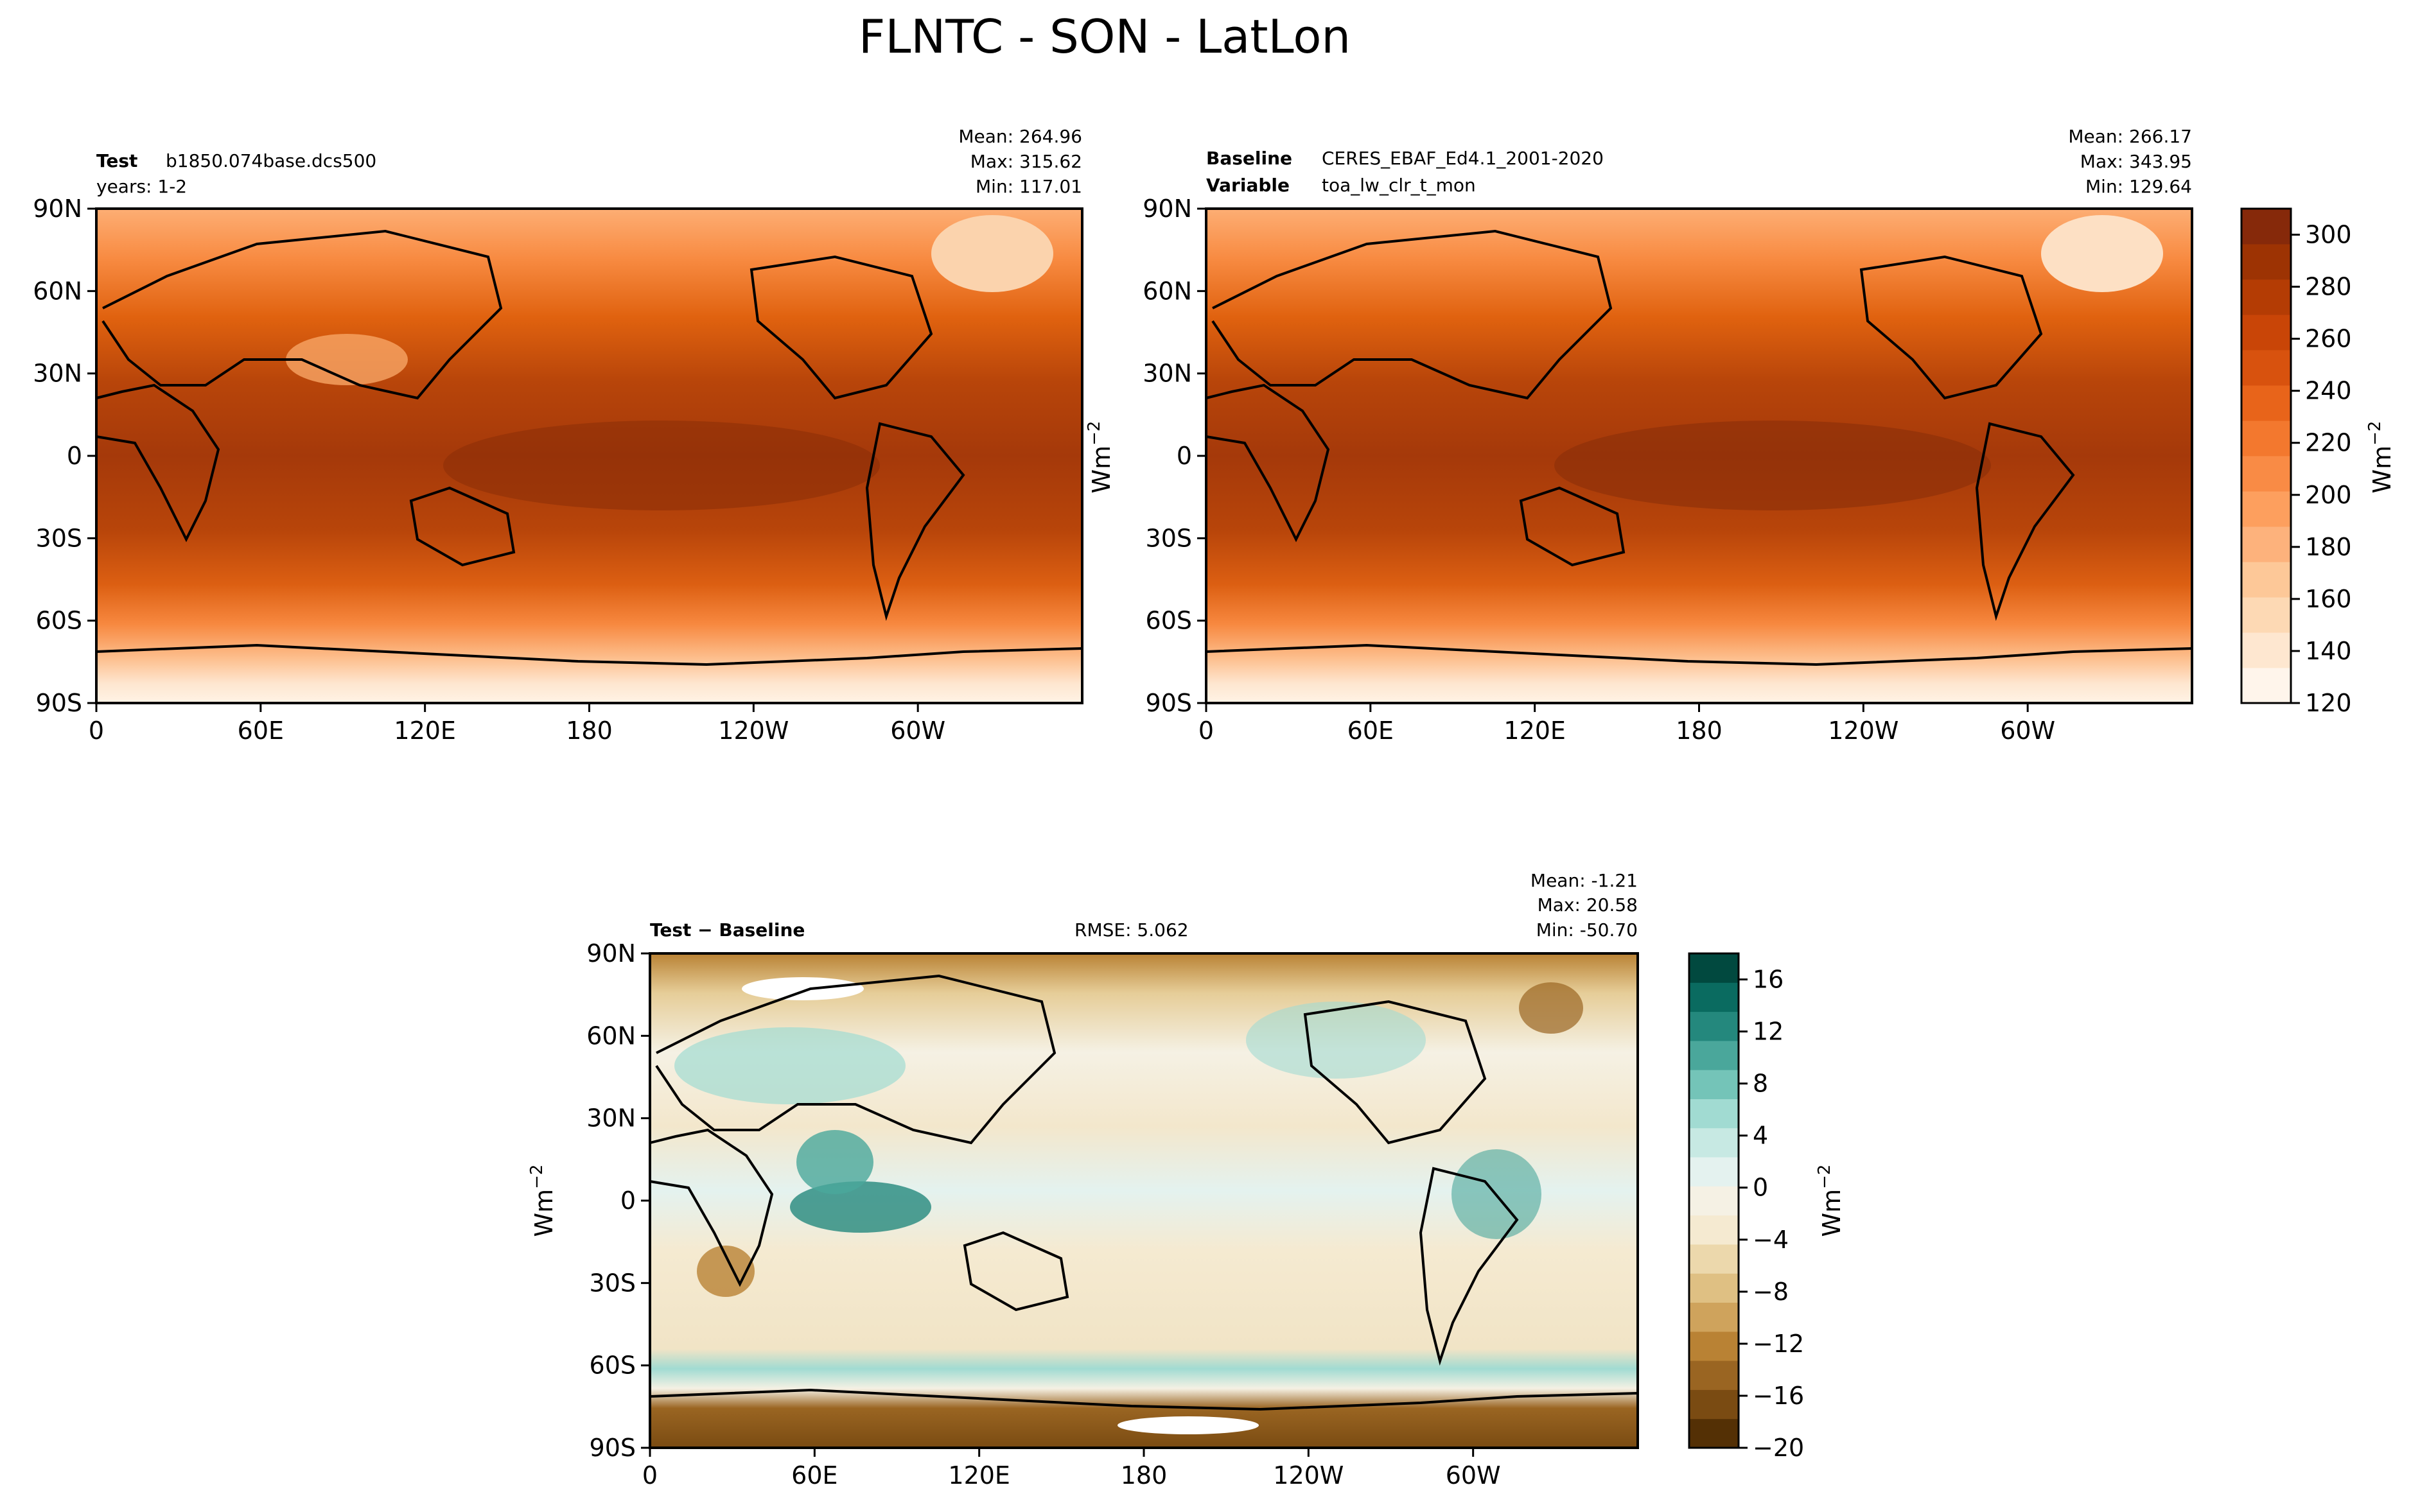 This screenshot has width=2411, height=1512. What do you see at coordinates (590, 731) in the screenshot?
I see `test-xtick-label: 180` at bounding box center [590, 731].